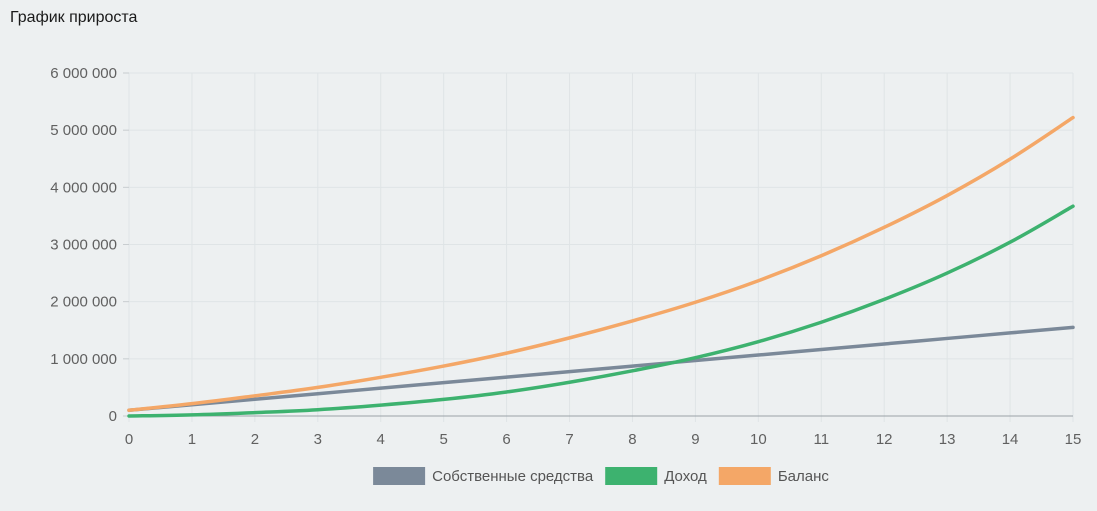  I want to click on legend: Собственные средства Доход Баланс, so click(601, 476).